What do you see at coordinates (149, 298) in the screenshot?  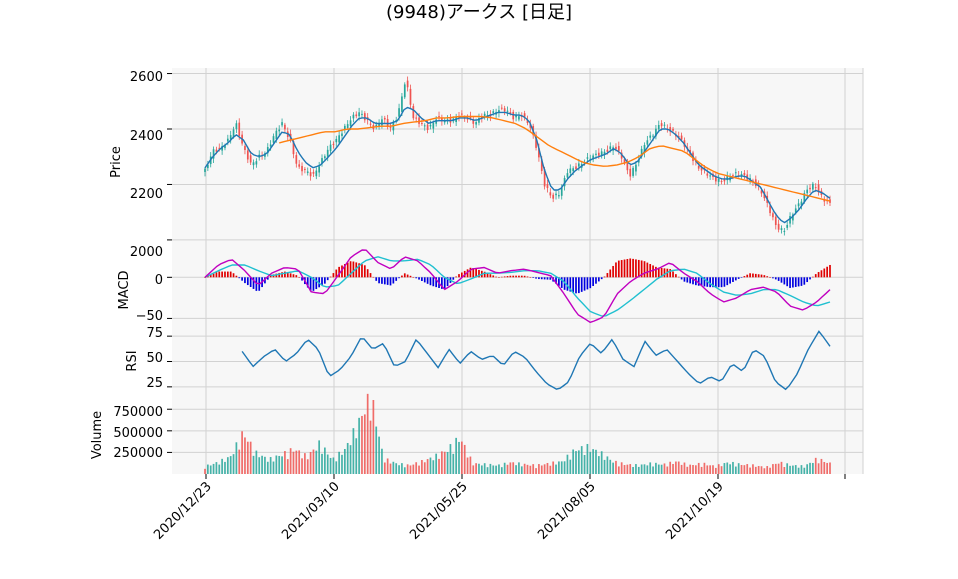 I see `macd-y-ticks: −50 0` at bounding box center [149, 298].